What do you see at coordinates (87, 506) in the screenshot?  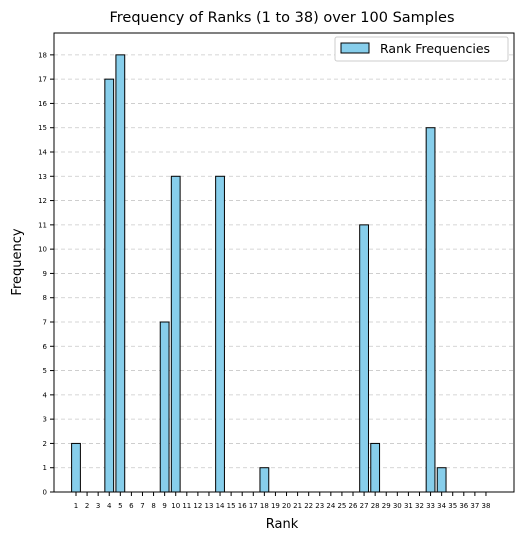 I see `x-tick-label: 2` at bounding box center [87, 506].